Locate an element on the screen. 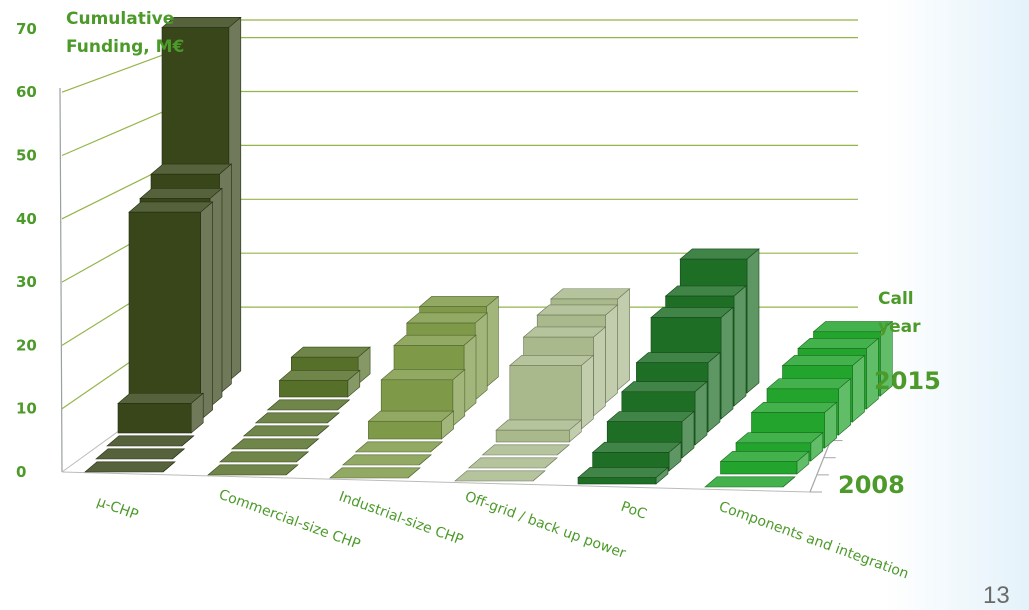  y-tick-label: 60 is located at coordinates (26, 92).